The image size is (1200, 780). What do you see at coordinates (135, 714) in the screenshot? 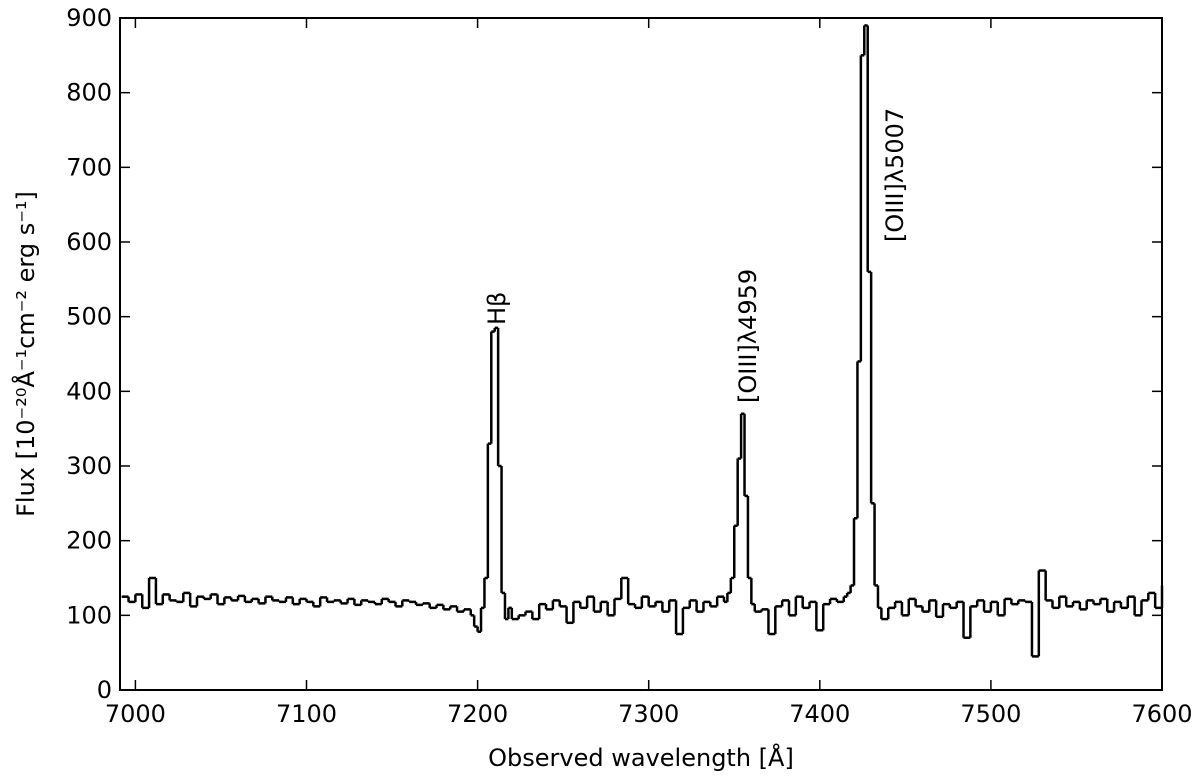
I see `x-tick-label: 7000` at bounding box center [135, 714].